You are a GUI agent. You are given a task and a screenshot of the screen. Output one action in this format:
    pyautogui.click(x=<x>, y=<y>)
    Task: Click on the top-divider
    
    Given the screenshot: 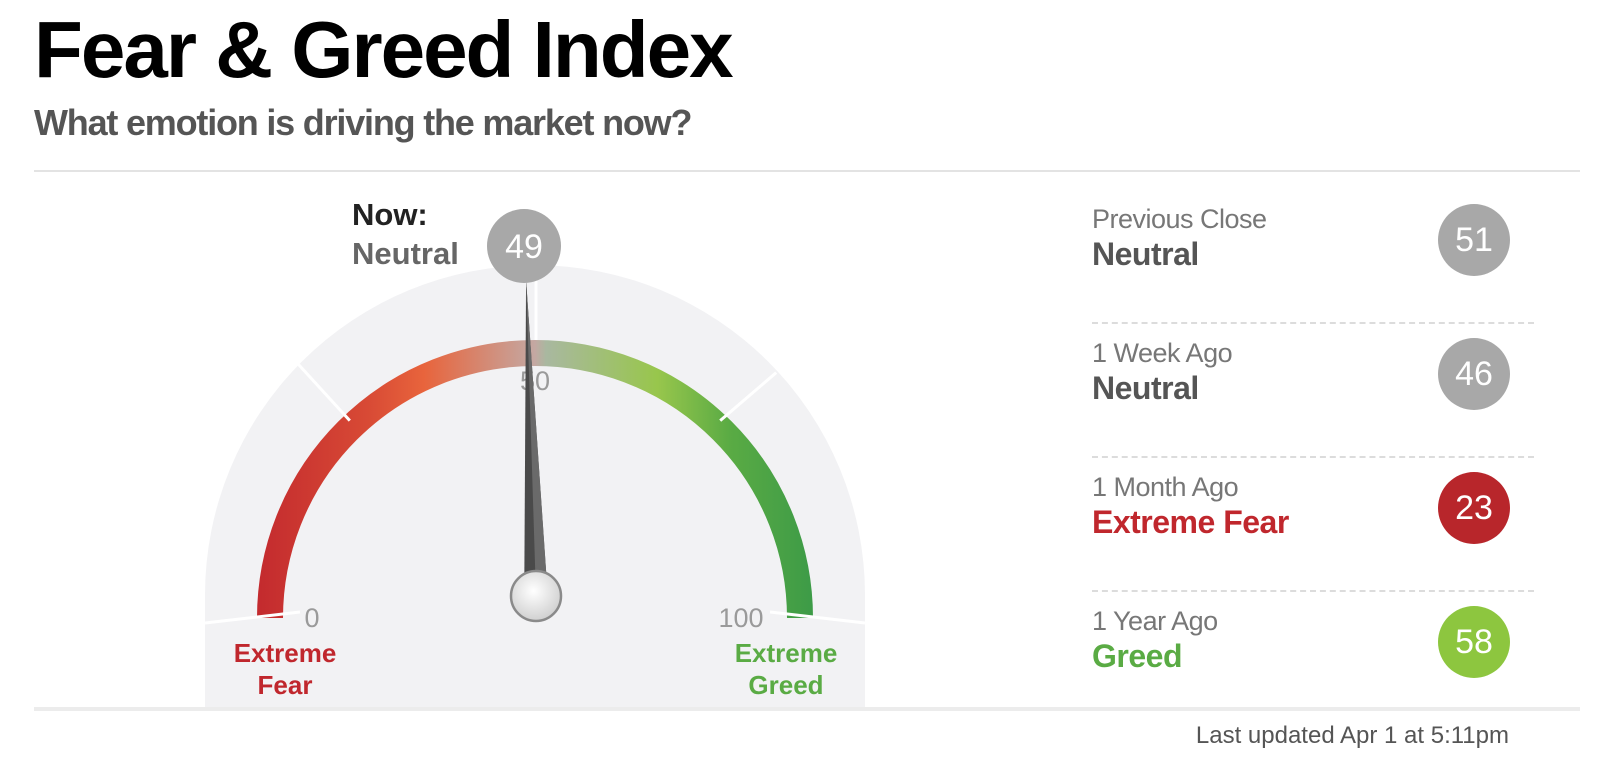 What is the action you would take?
    pyautogui.click(x=807, y=171)
    